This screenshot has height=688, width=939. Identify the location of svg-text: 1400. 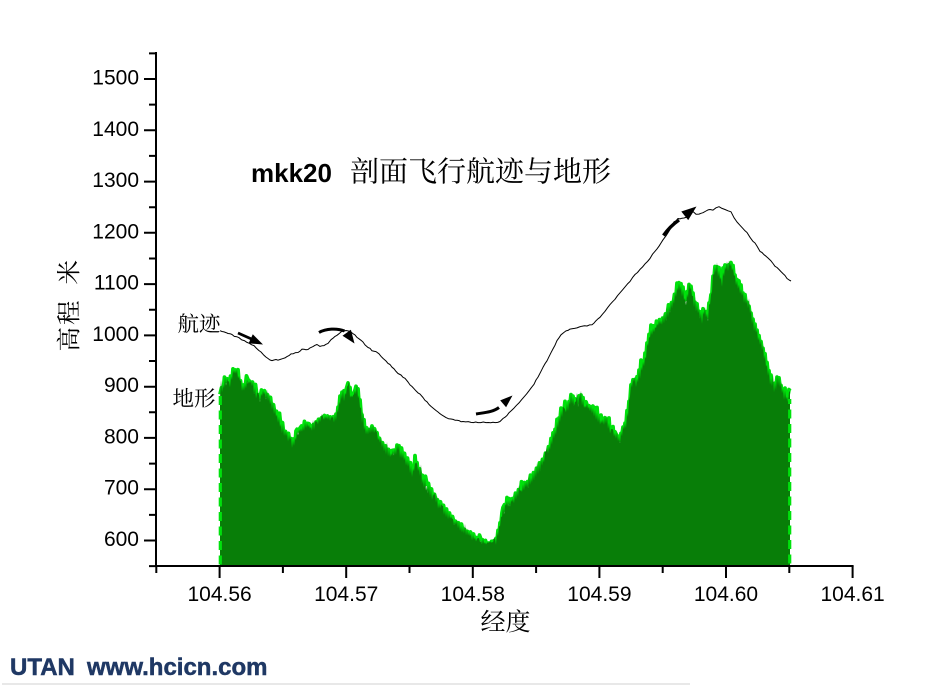
(115, 129).